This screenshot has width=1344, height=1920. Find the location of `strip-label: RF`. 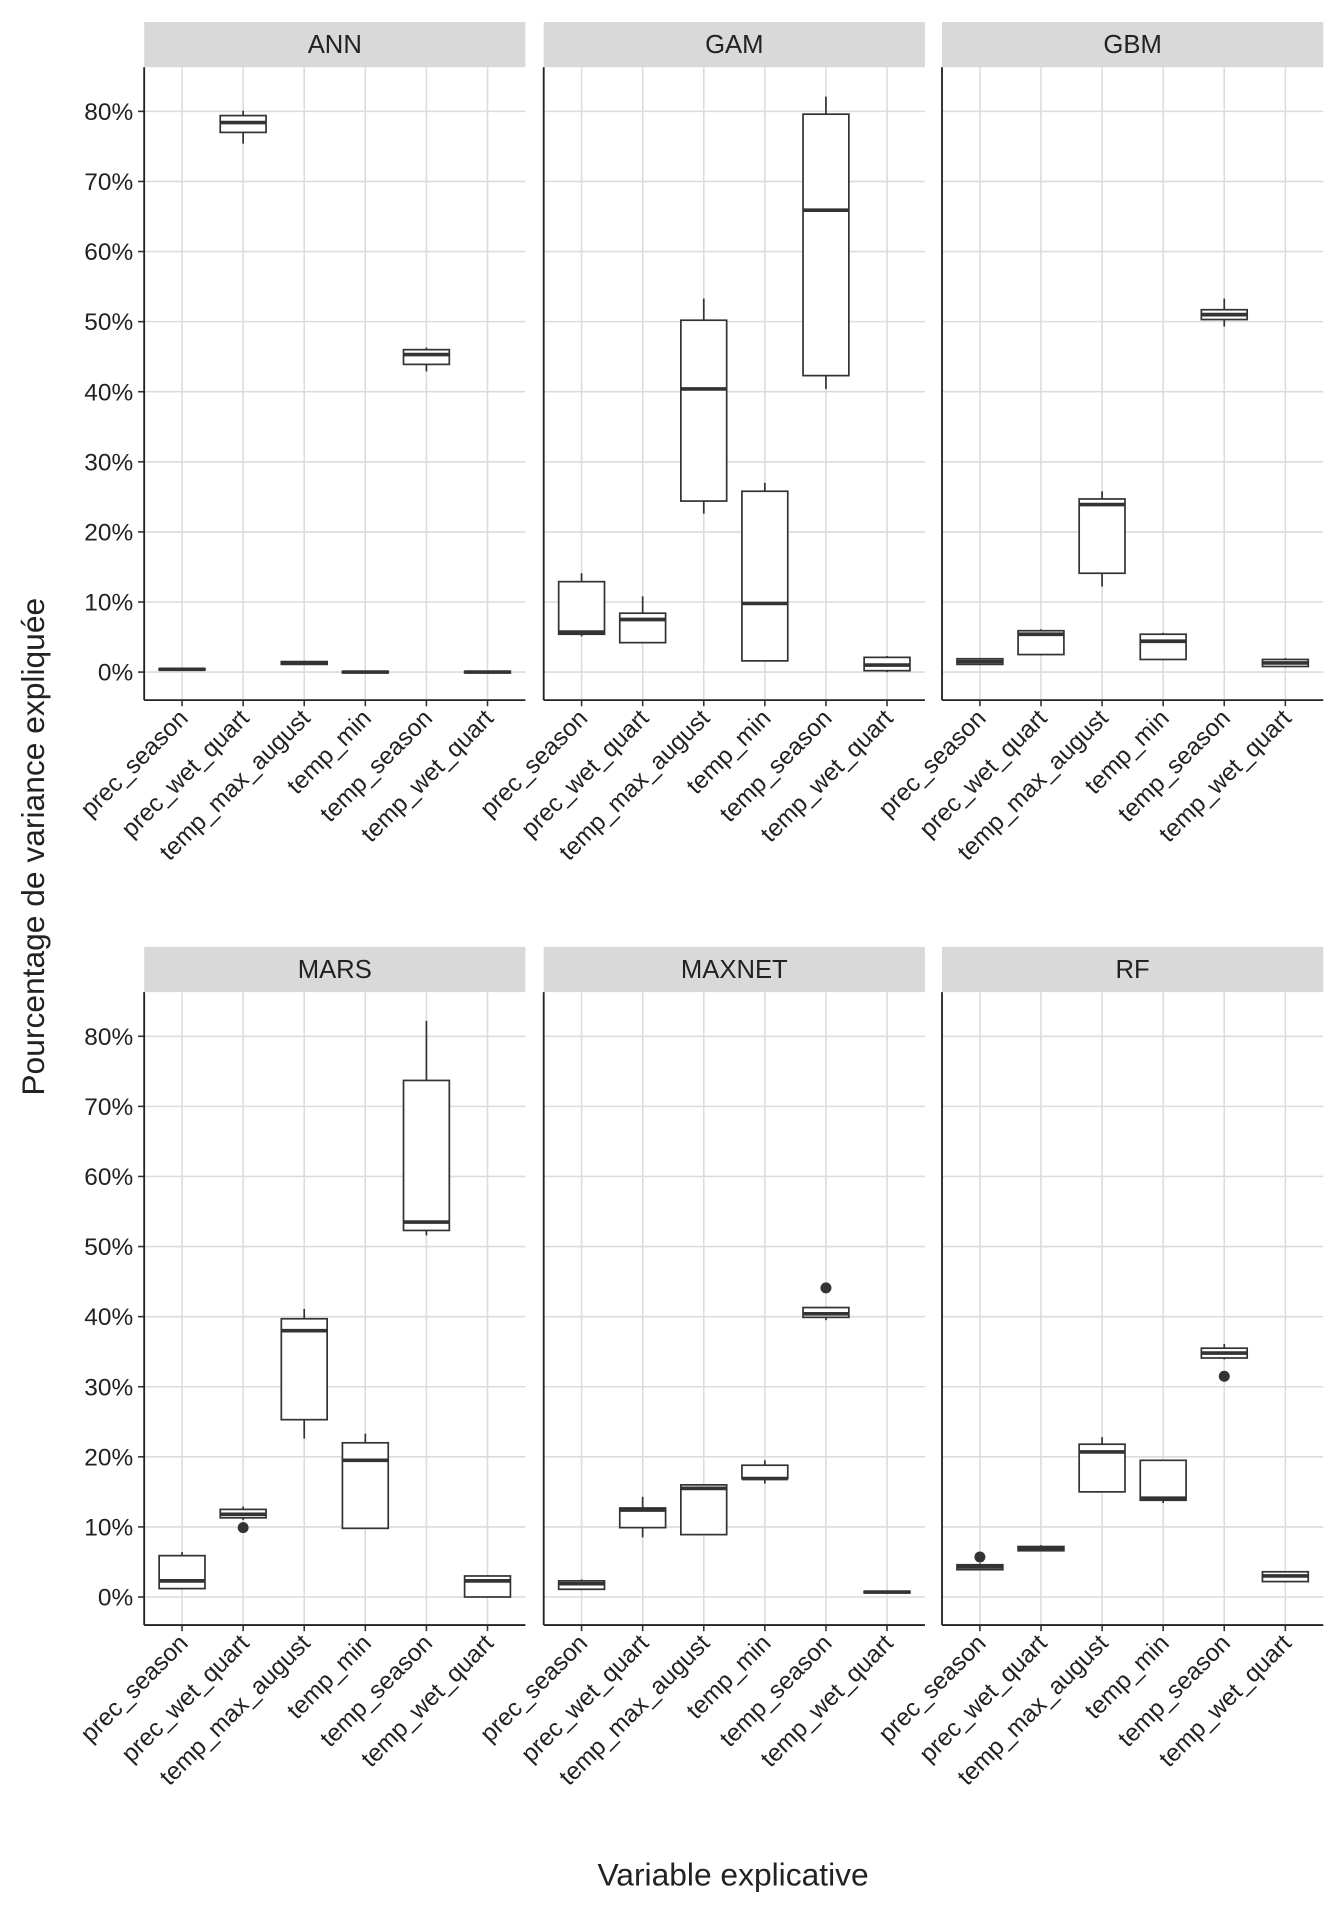

strip-label: RF is located at coordinates (1133, 970).